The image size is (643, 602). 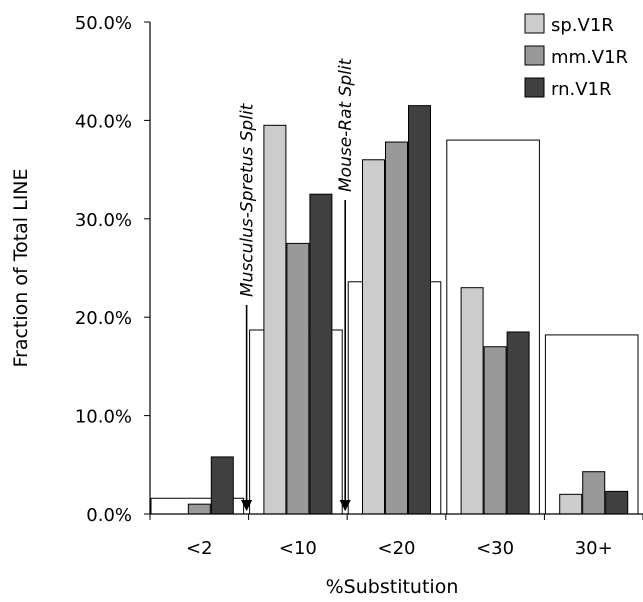 What do you see at coordinates (103, 417) in the screenshot?
I see `y-tick-label: 10.0%` at bounding box center [103, 417].